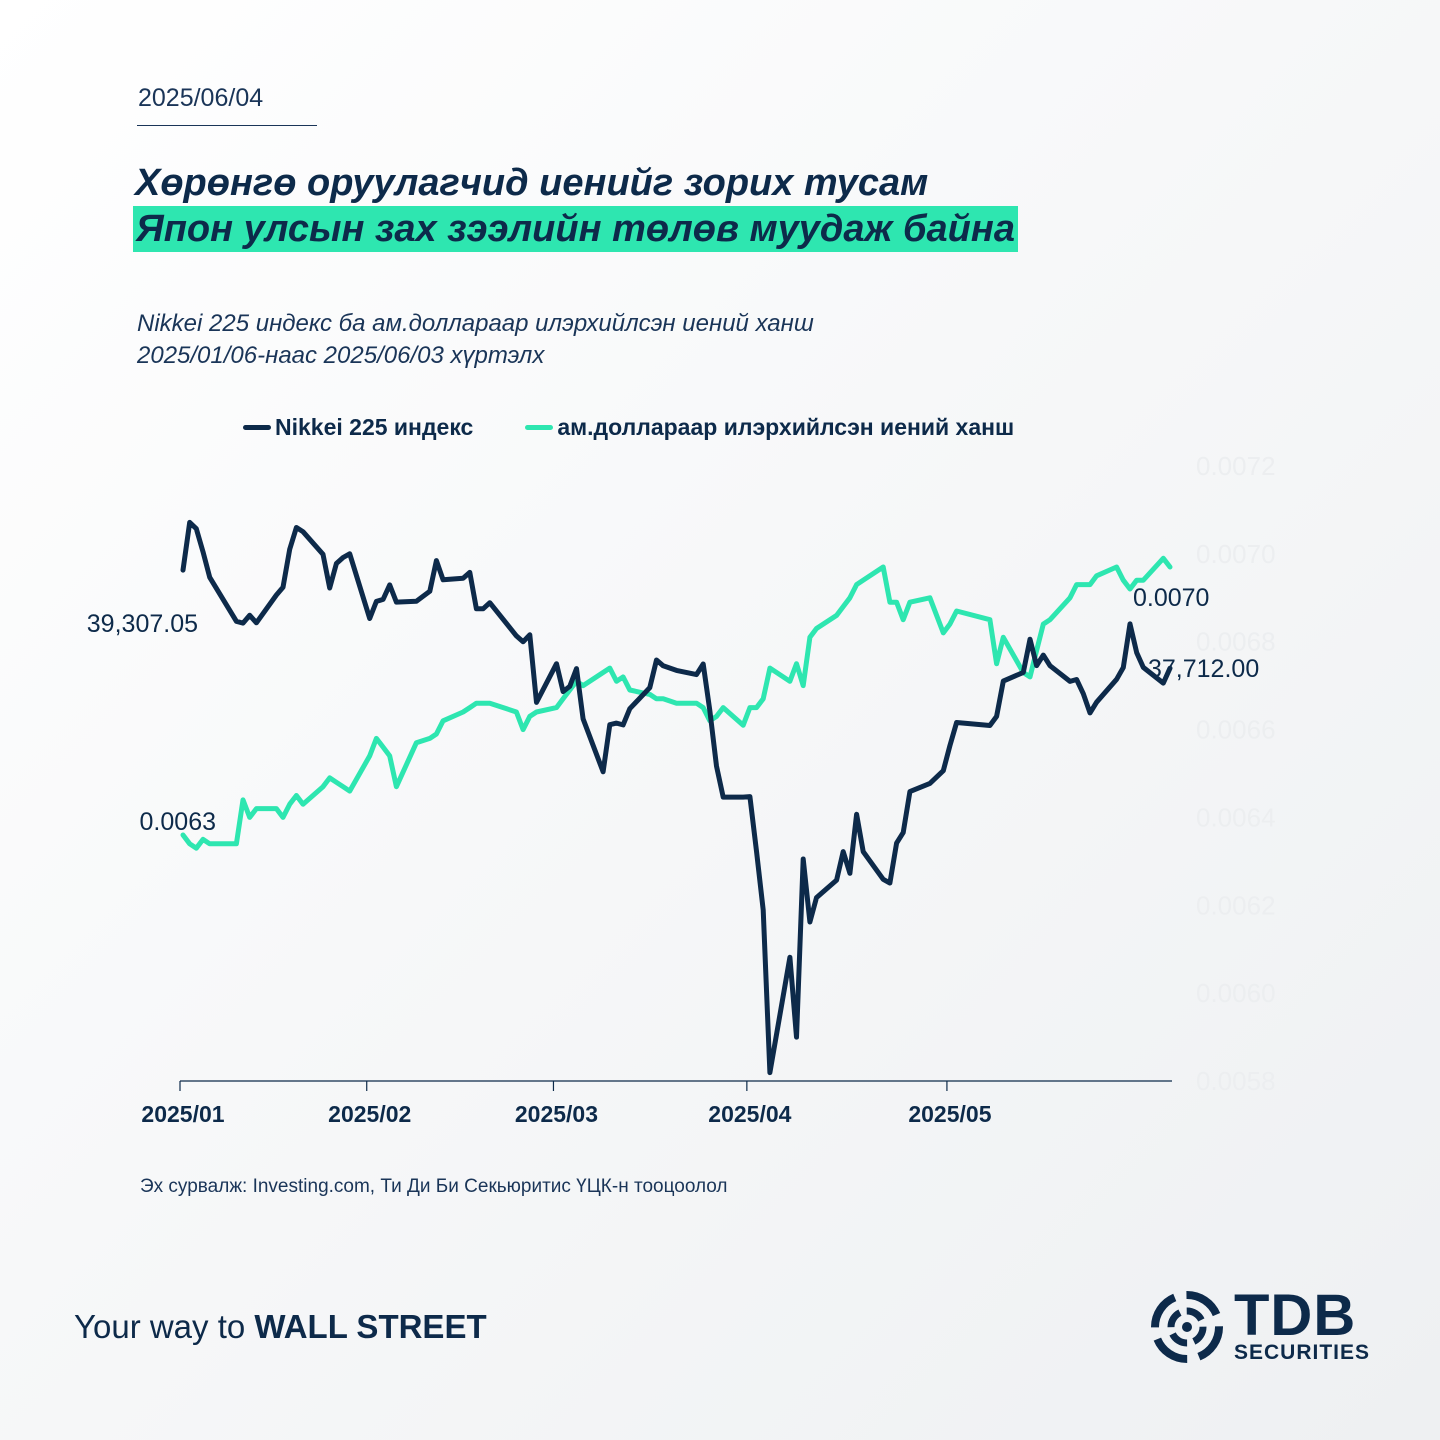  Describe the element at coordinates (676, 703) in the screenshot. I see `series-line-yen` at that location.